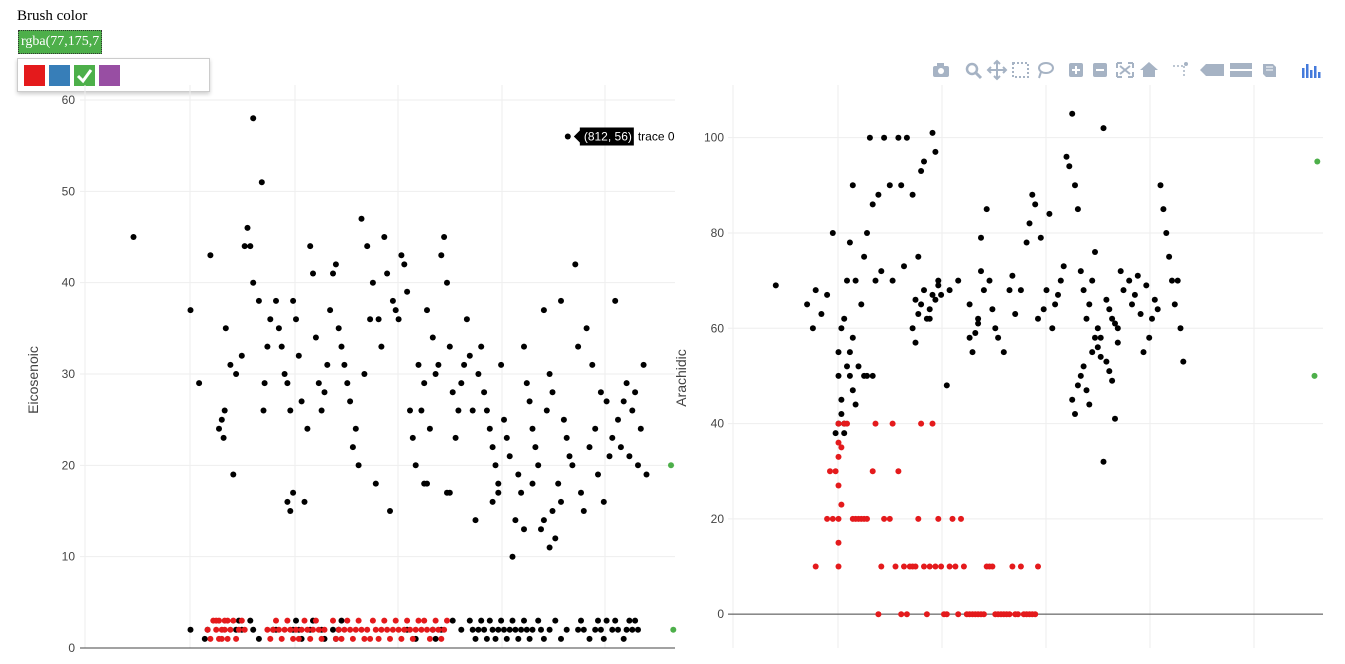 The width and height of the screenshot is (1345, 664). Describe the element at coordinates (1309, 70) in the screenshot. I see `plotly-logo-icon` at that location.